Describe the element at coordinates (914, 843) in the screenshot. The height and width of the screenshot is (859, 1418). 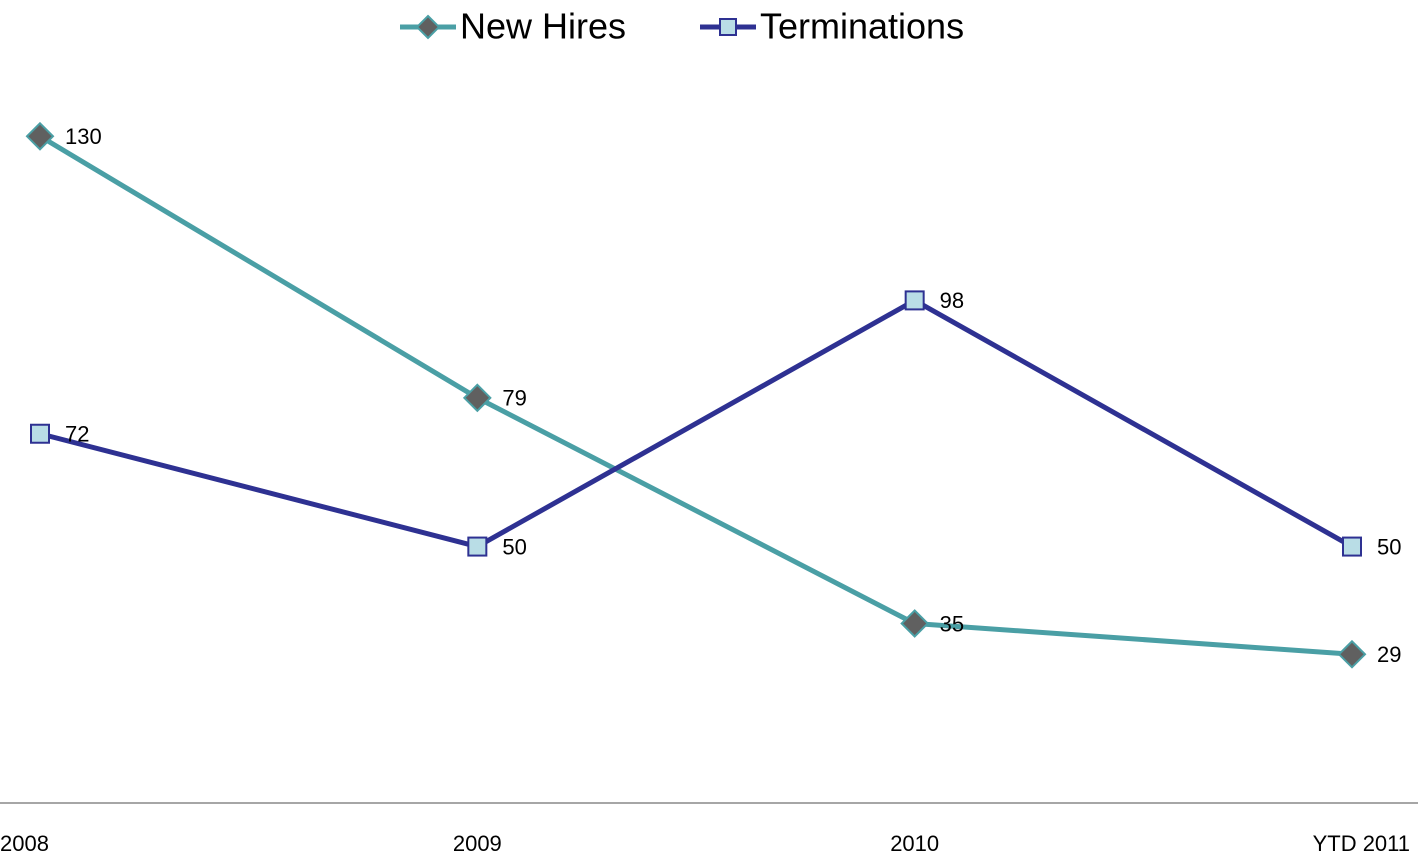
I see `x-tick-label: 2010` at that location.